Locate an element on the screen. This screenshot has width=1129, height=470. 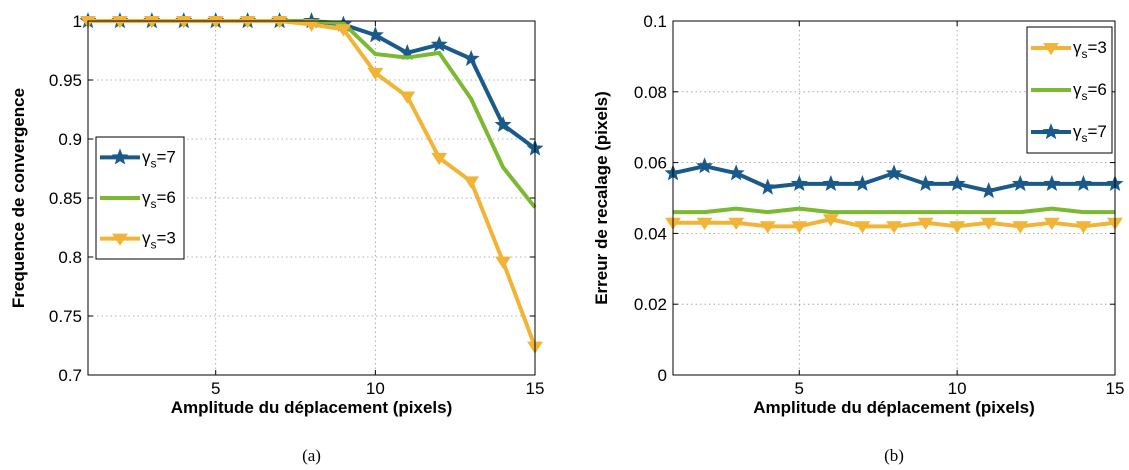
y-tick-label: 0.04 is located at coordinates (650, 233).